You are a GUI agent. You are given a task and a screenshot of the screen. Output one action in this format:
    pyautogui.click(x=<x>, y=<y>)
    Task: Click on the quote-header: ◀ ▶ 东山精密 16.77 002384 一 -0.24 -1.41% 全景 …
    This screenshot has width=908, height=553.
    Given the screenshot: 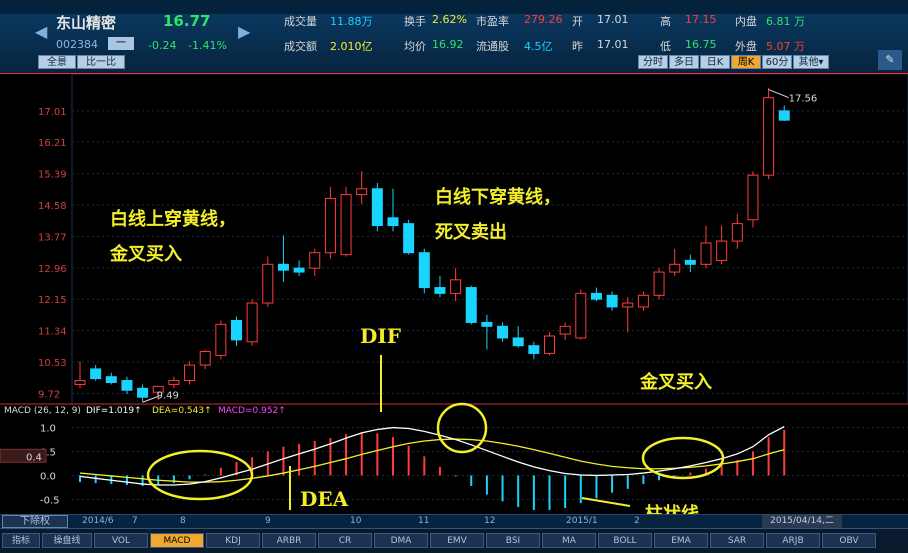 What is the action you would take?
    pyautogui.click(x=454, y=36)
    